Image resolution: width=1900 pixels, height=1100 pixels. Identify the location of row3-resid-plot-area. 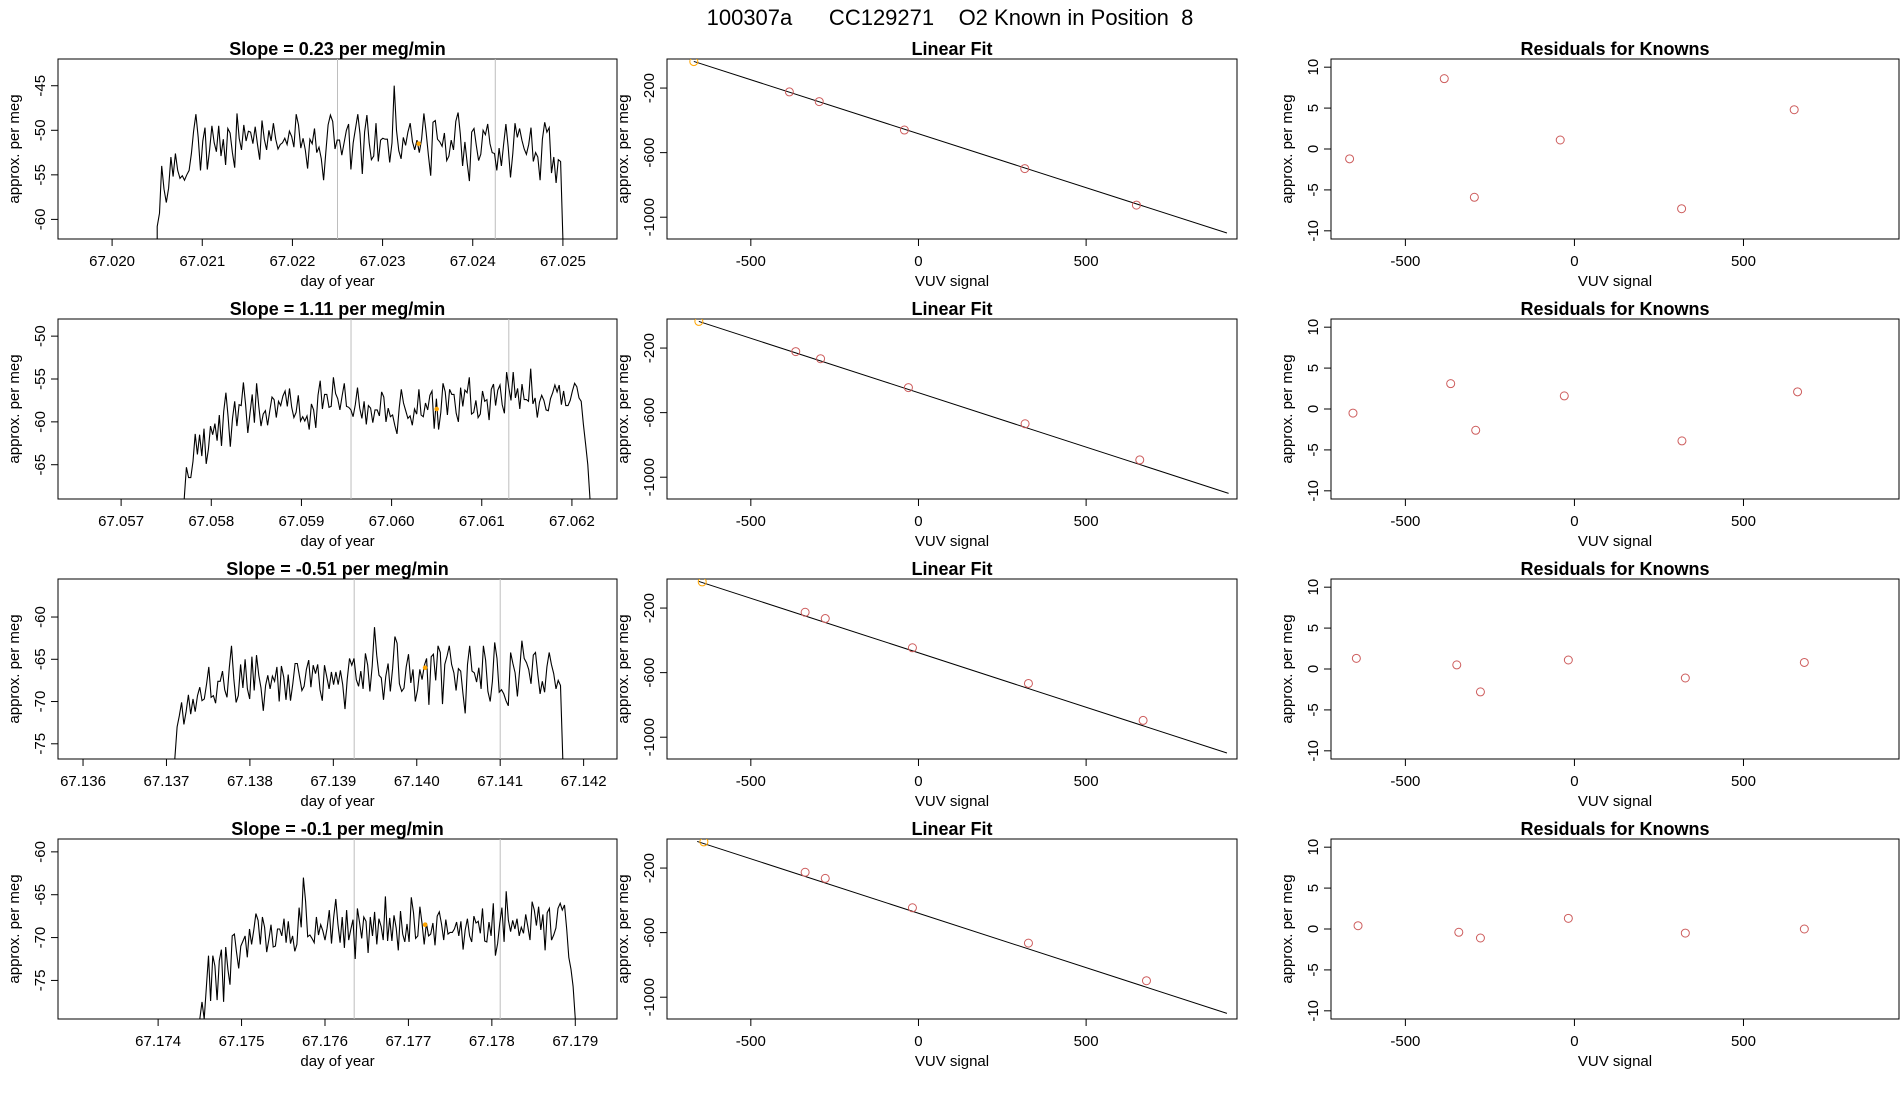
(1581, 928).